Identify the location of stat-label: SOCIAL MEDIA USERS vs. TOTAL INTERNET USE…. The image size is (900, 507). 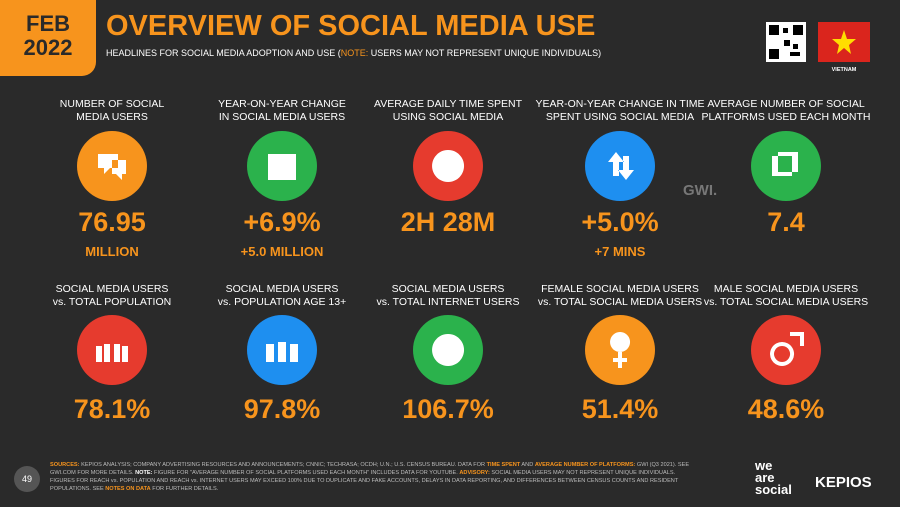
(448, 296).